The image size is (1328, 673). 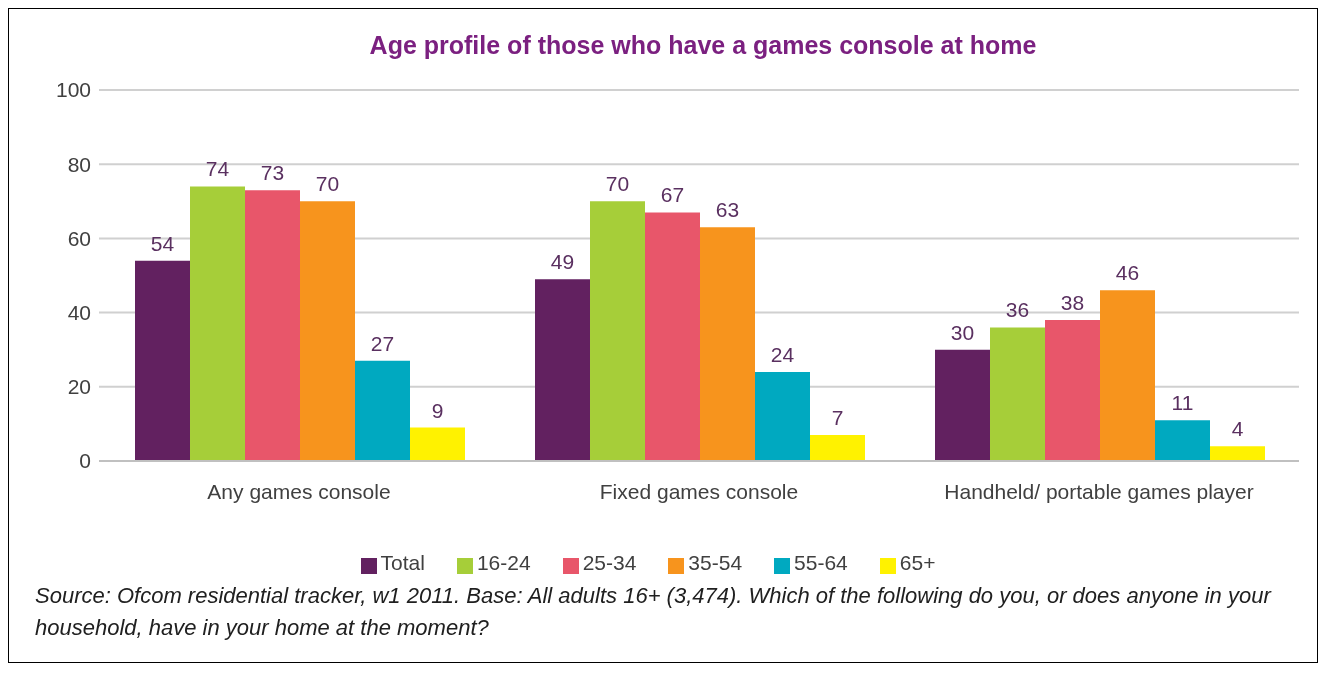 I want to click on y-tick-label: 80, so click(x=79, y=164).